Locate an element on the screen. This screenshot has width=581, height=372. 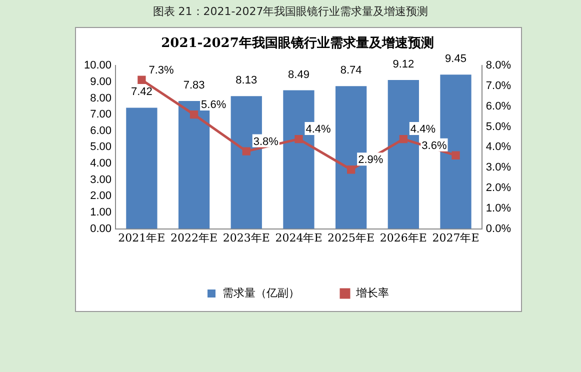
x-tick-label: 2022年E is located at coordinates (194, 237).